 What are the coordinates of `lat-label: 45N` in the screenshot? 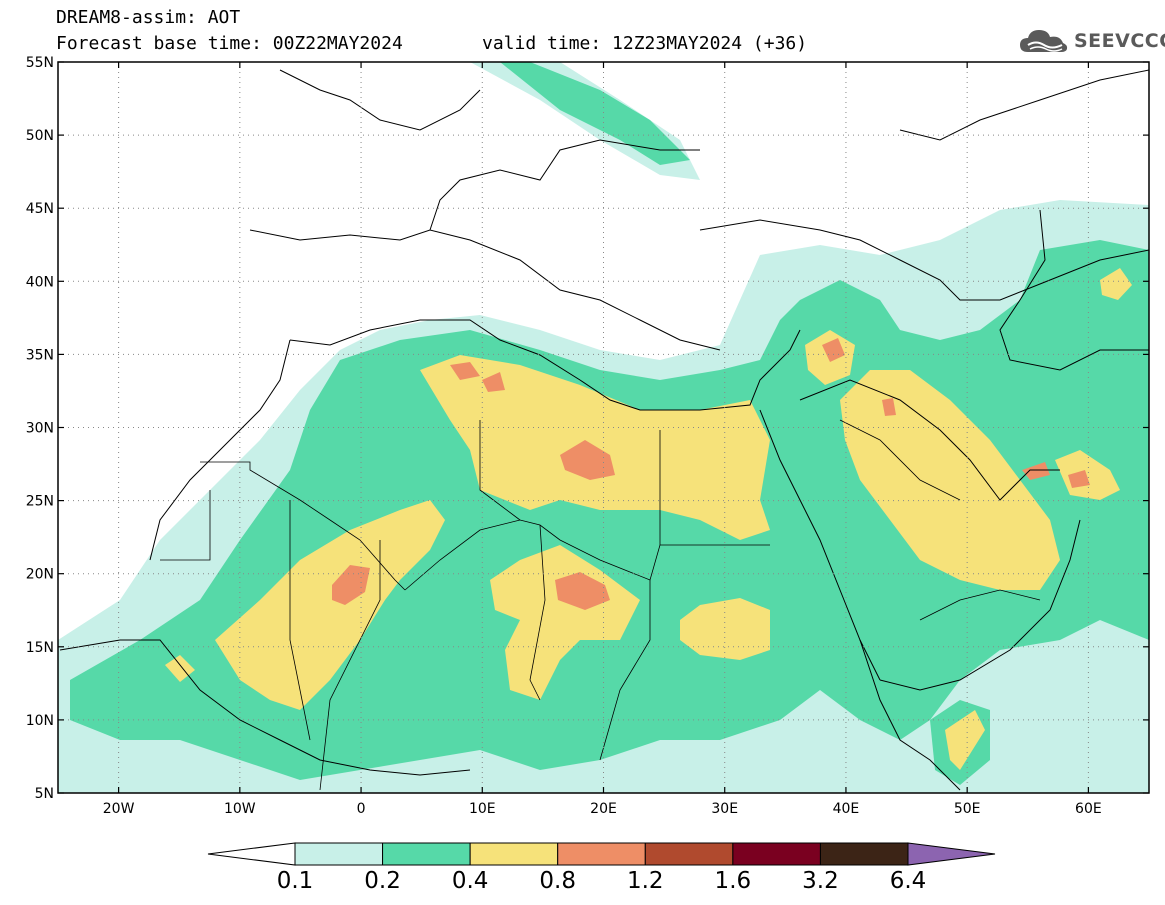 It's located at (40, 209).